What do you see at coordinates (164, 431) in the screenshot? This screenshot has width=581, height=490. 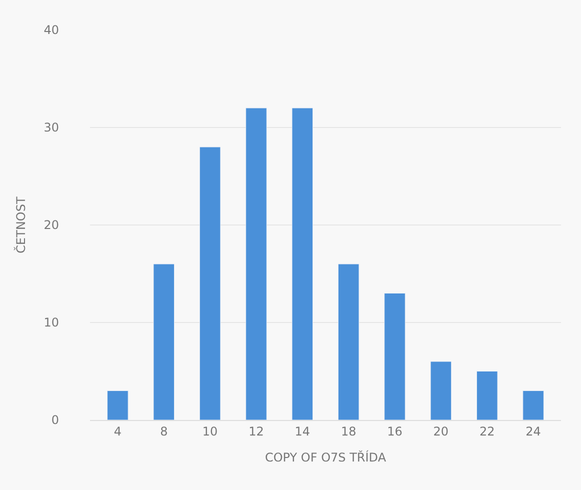 I see `x-tick-label: 8` at bounding box center [164, 431].